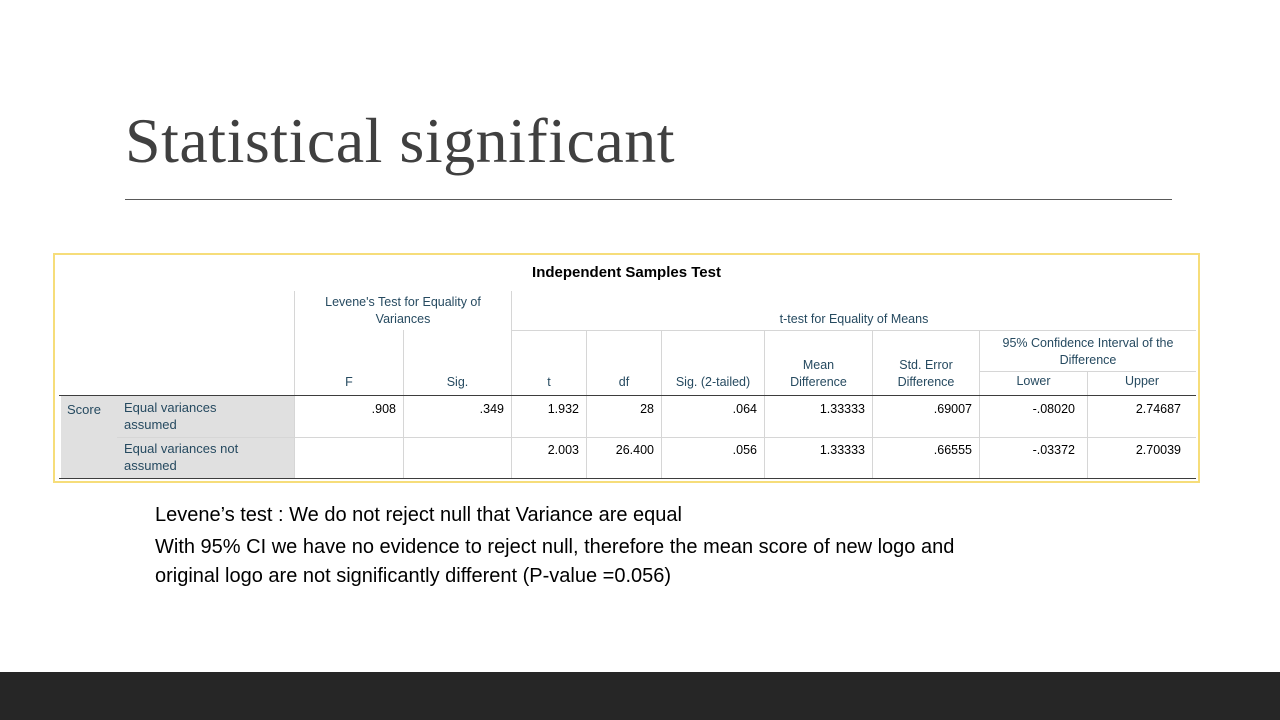 Image resolution: width=1280 pixels, height=720 pixels. Describe the element at coordinates (403, 302) in the screenshot. I see `levene-header-line: Levene's Test for Equality of` at that location.